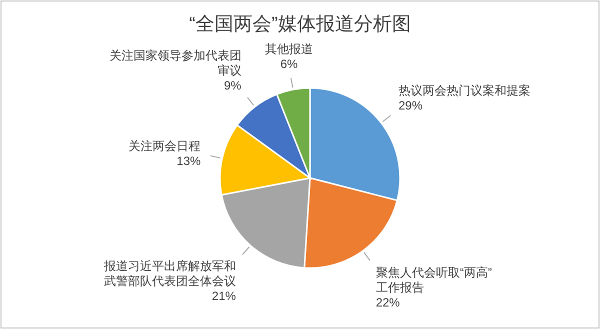  I want to click on slice-label: 报道习近平出席解放军和武警部队代表团全体会议, so click(169, 273).